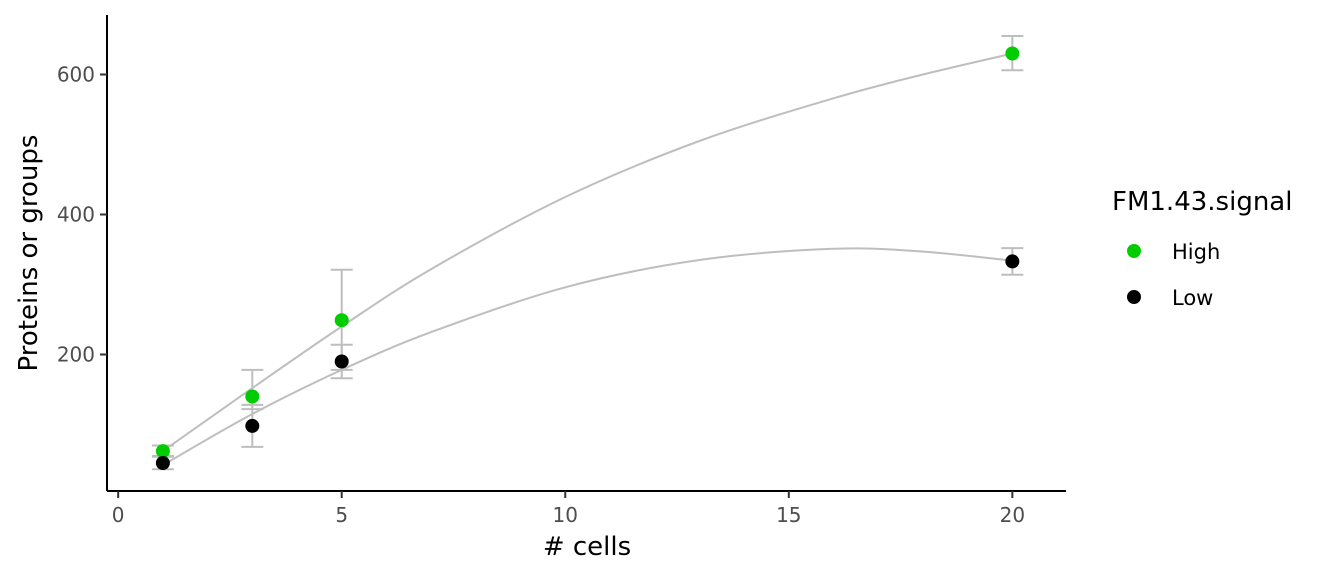  I want to click on legend-item-high: High, so click(1173, 252).